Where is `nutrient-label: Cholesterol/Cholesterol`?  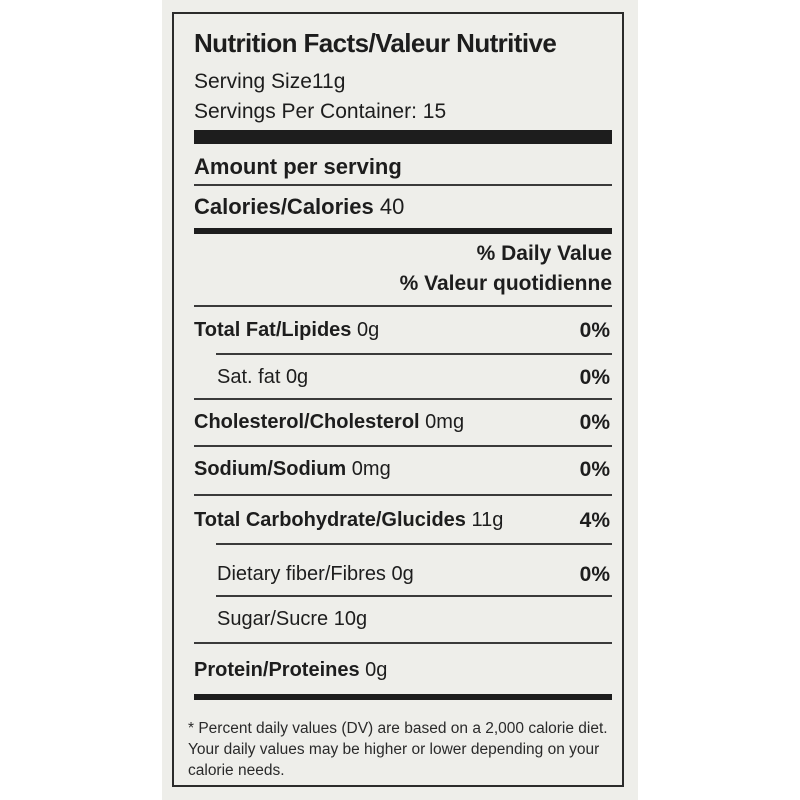
nutrient-label: Cholesterol/Cholesterol is located at coordinates (307, 422).